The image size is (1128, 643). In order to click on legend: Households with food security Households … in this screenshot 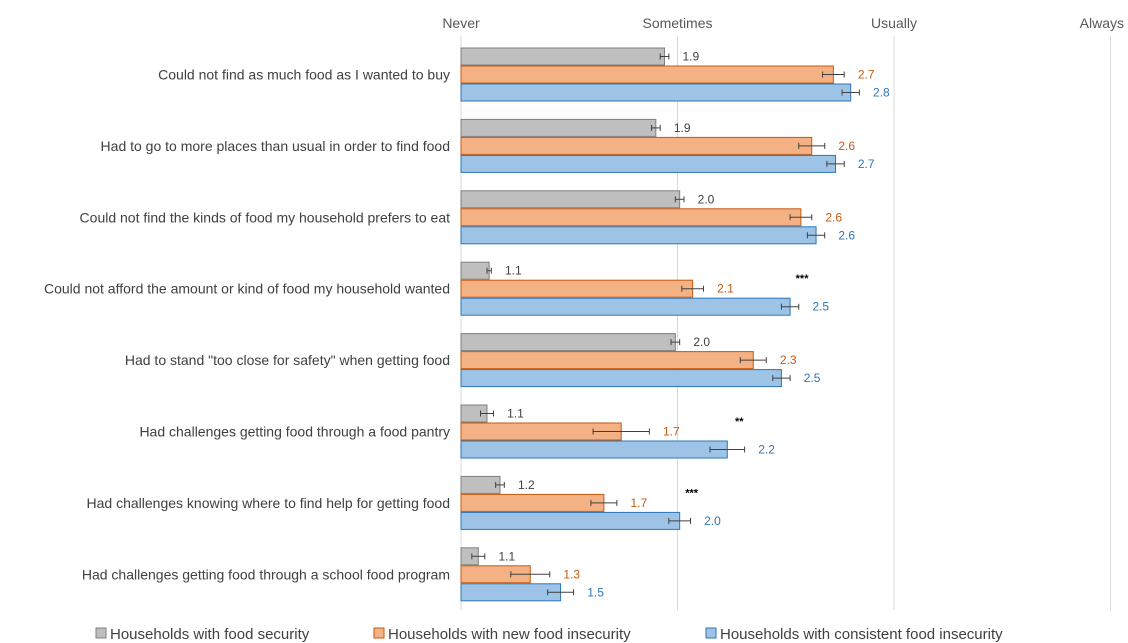, I will do `click(549, 634)`.